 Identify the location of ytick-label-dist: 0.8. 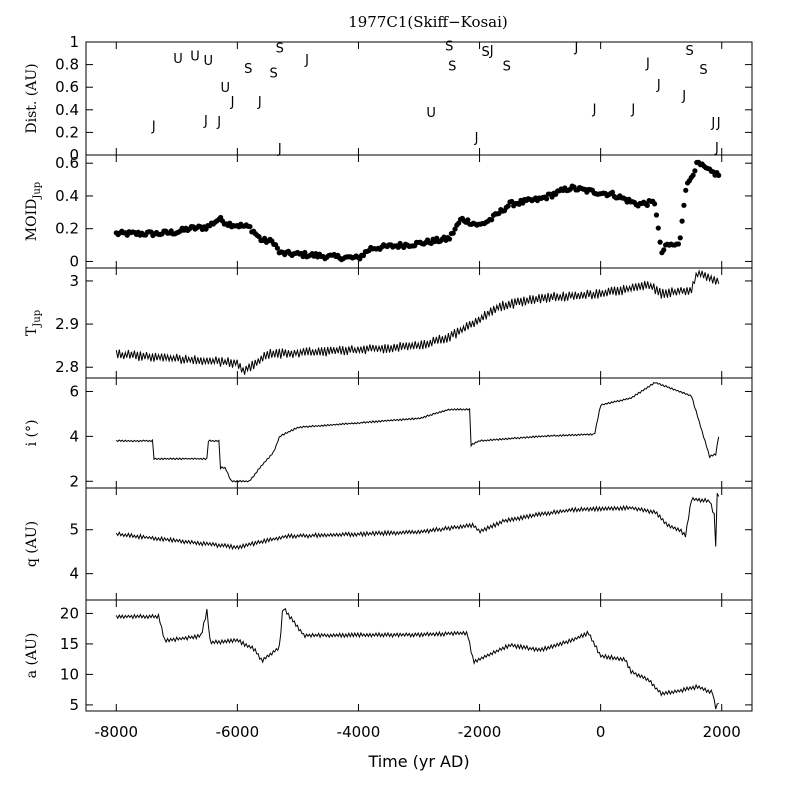
(67, 65).